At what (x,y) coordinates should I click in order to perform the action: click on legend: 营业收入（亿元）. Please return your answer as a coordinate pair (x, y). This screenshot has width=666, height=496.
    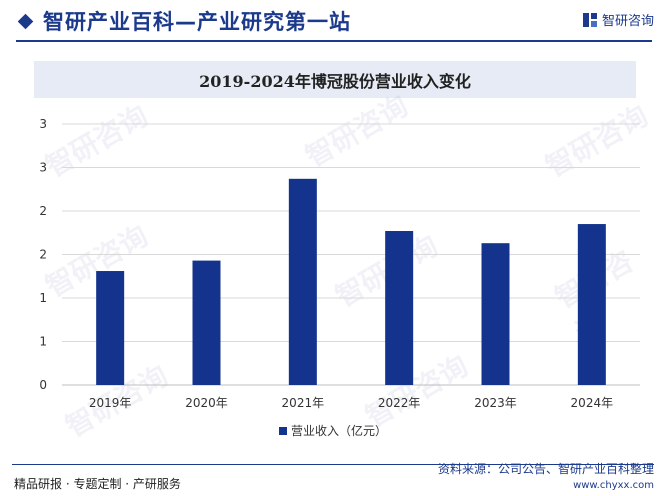
    Looking at the image, I should click on (333, 430).